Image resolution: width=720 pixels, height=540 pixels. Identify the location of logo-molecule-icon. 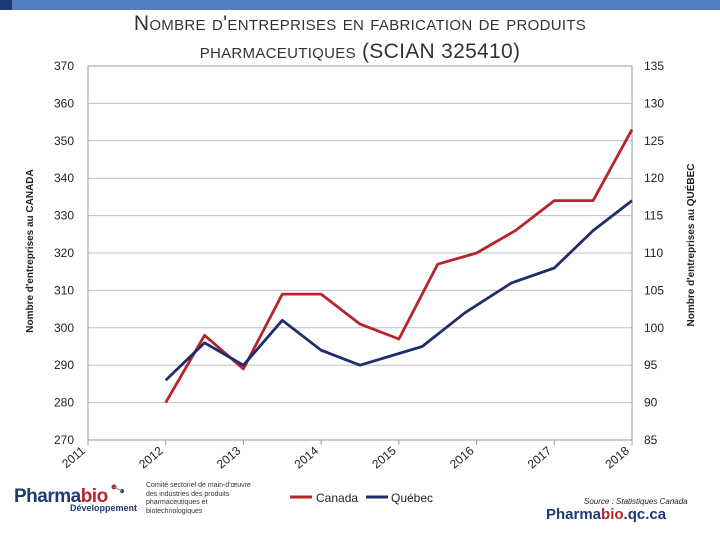
(117, 488).